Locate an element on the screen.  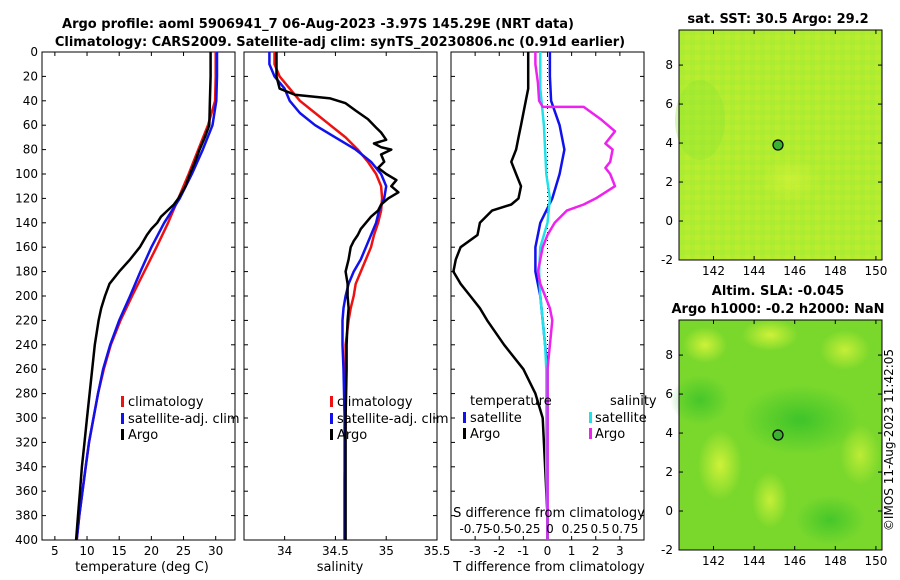
legend-swatch-temp-satellite is located at coordinates (464, 417).